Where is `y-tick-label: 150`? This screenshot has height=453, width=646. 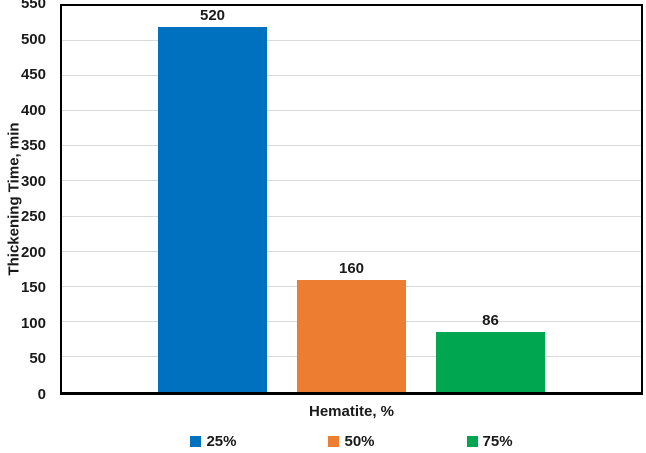
y-tick-label: 150 is located at coordinates (33, 288).